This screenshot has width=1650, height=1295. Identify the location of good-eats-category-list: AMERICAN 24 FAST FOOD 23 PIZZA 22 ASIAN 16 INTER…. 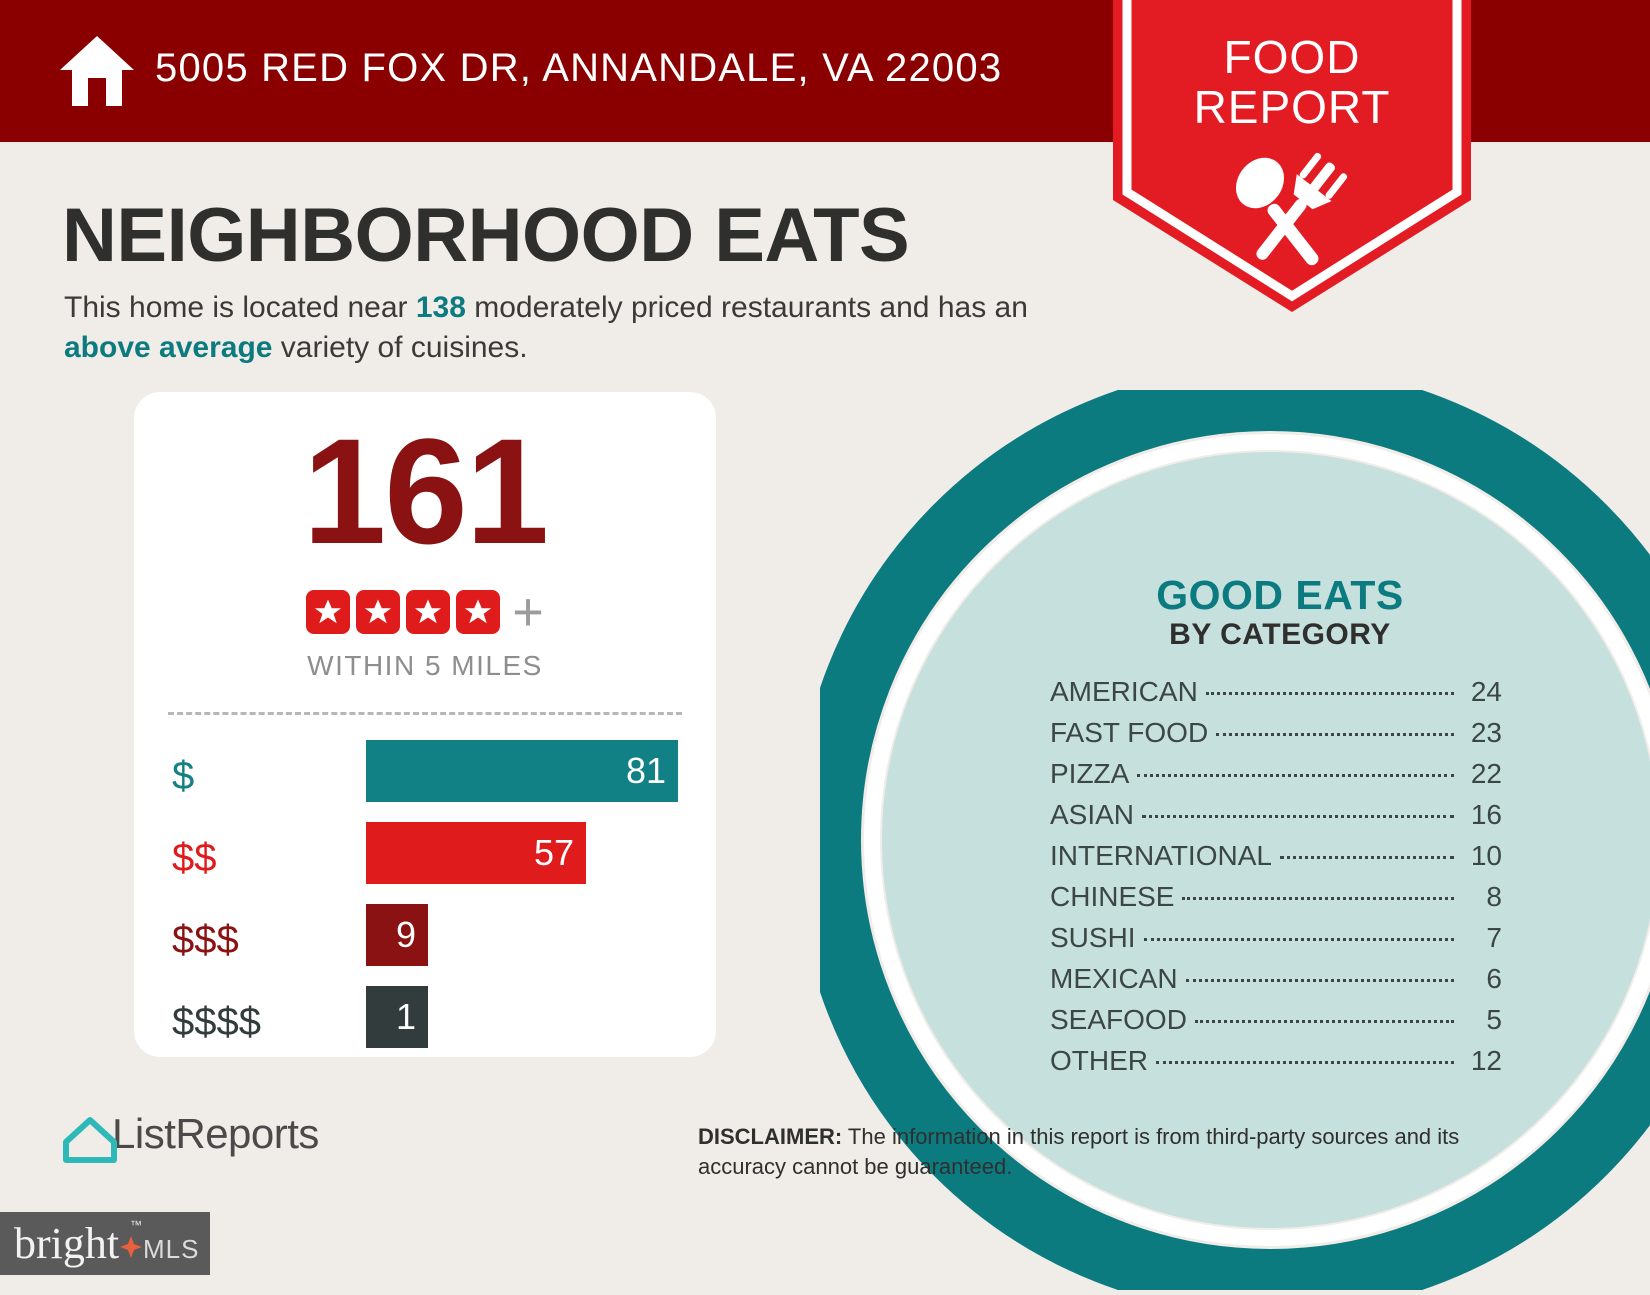
(1276, 881).